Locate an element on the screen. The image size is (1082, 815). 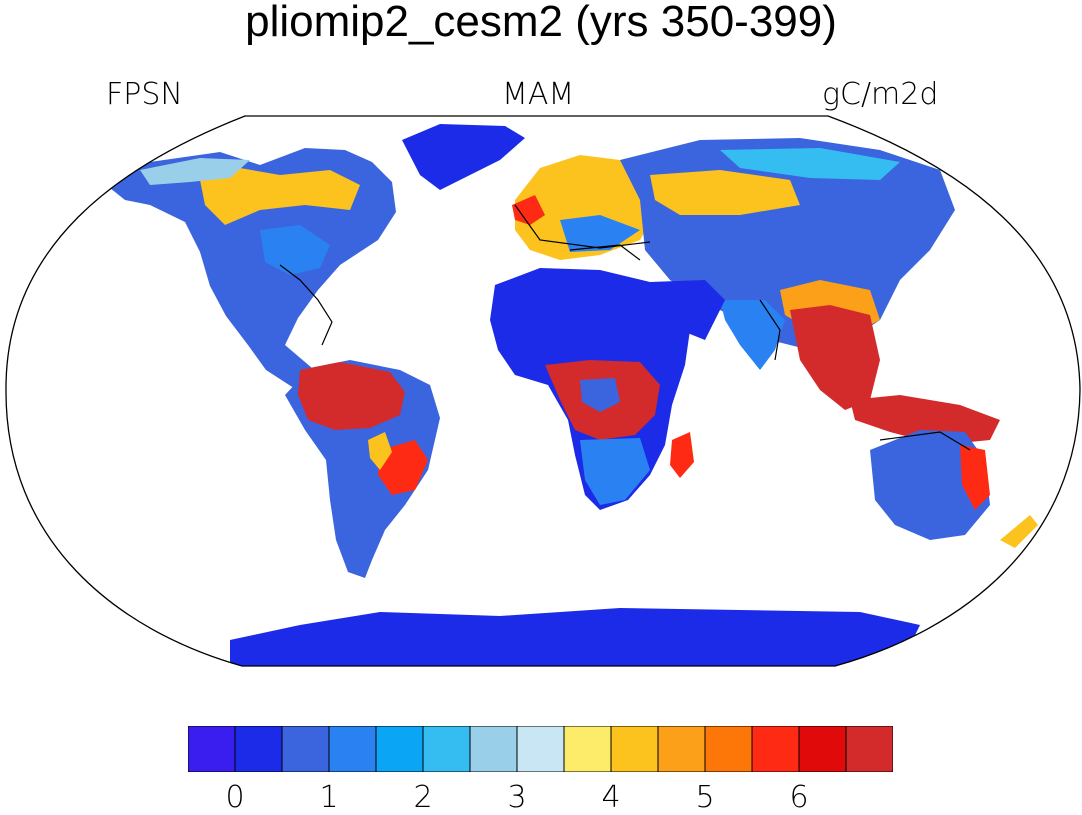
siberia-light-band is located at coordinates (810, 164).